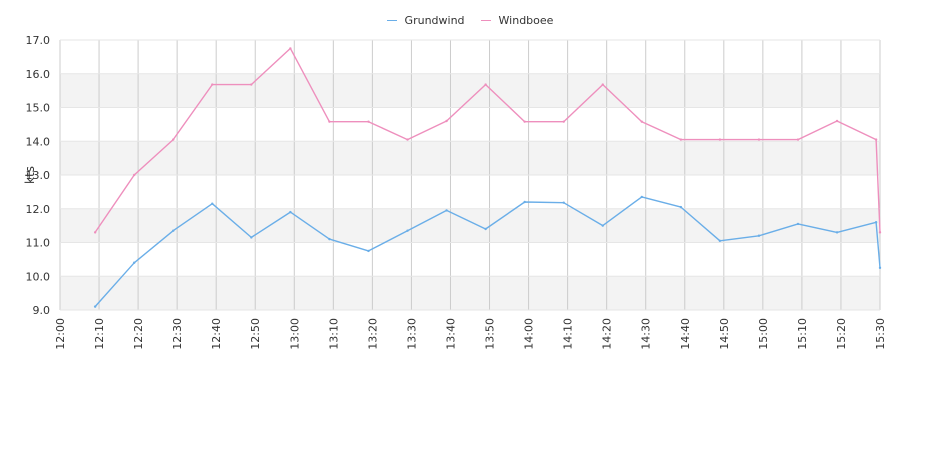 This screenshot has width=940, height=450. I want to click on x-tick-label: 14:00, so click(529, 334).